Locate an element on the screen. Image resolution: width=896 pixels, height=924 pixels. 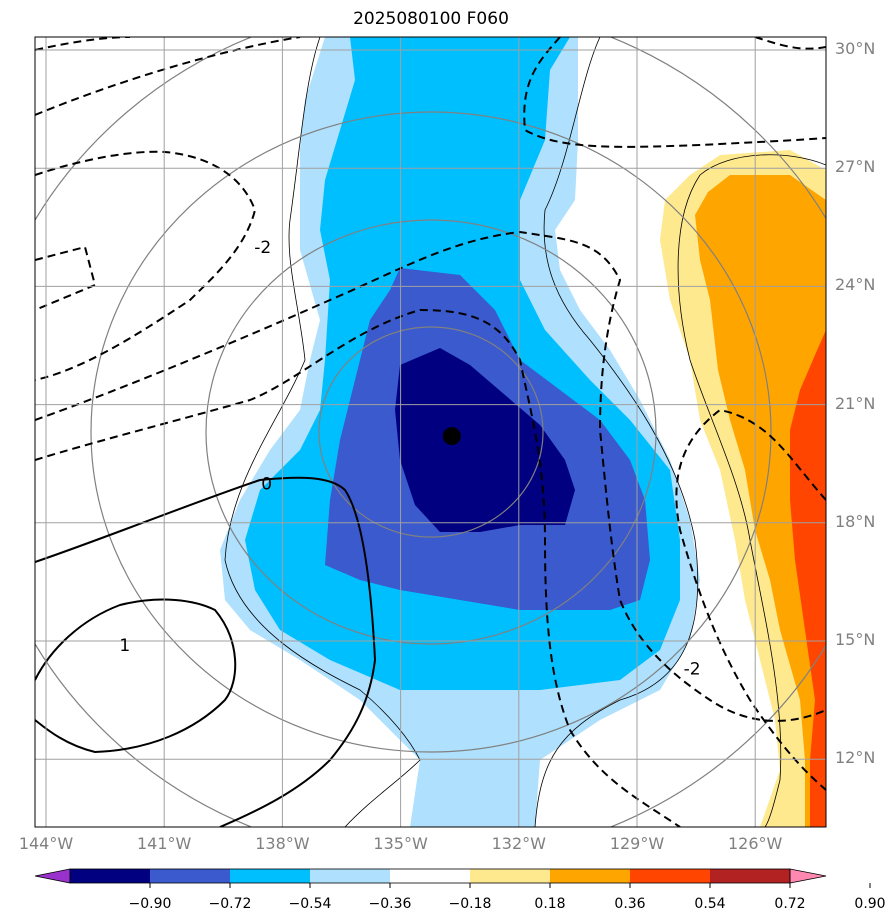
lon-tick-label: 138°W is located at coordinates (282, 843).